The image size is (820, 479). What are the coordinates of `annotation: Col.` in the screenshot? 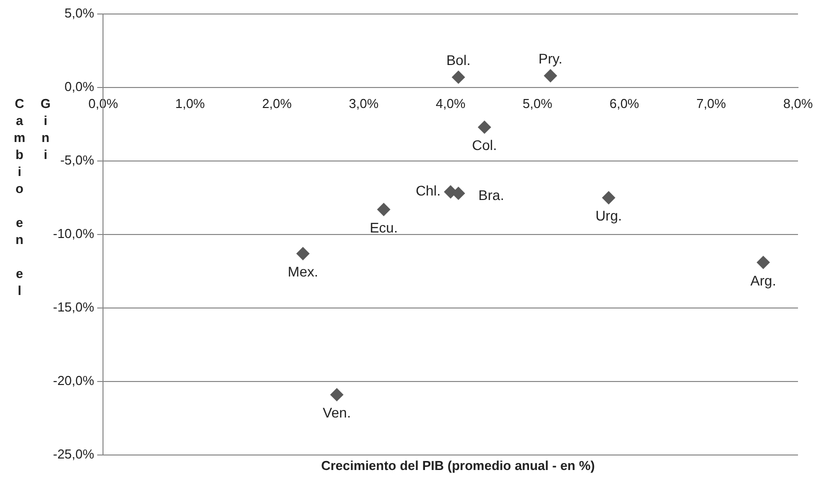 It's located at (484, 145).